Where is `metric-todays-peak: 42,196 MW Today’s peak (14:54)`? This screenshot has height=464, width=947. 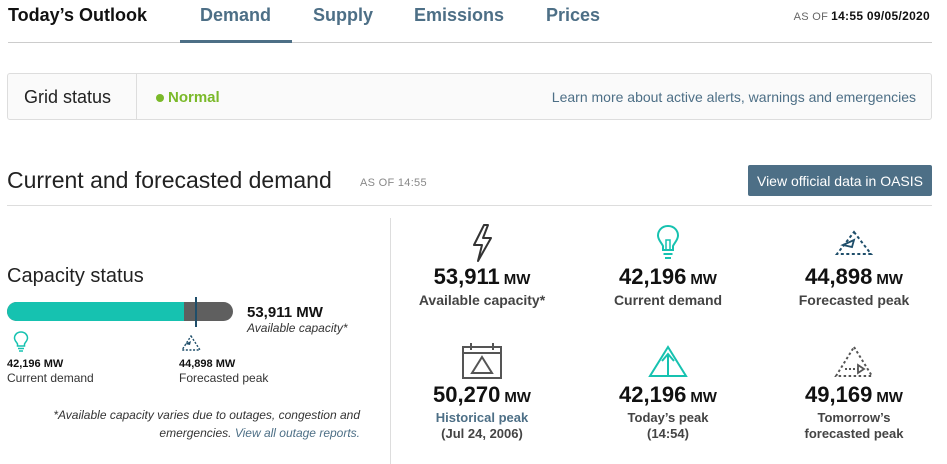
metric-todays-peak: 42,196 MW Today’s peak (14:54) is located at coordinates (668, 391).